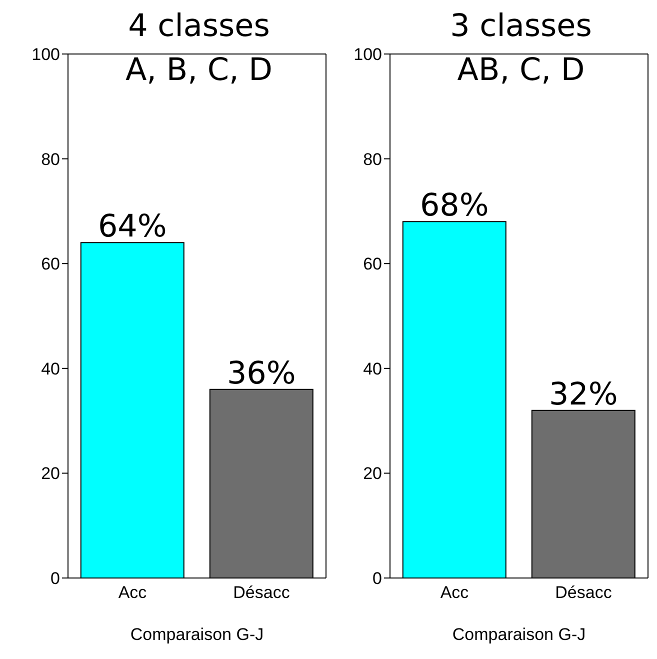 The width and height of the screenshot is (657, 659). I want to click on chart-title: 3 classes, so click(521, 26).